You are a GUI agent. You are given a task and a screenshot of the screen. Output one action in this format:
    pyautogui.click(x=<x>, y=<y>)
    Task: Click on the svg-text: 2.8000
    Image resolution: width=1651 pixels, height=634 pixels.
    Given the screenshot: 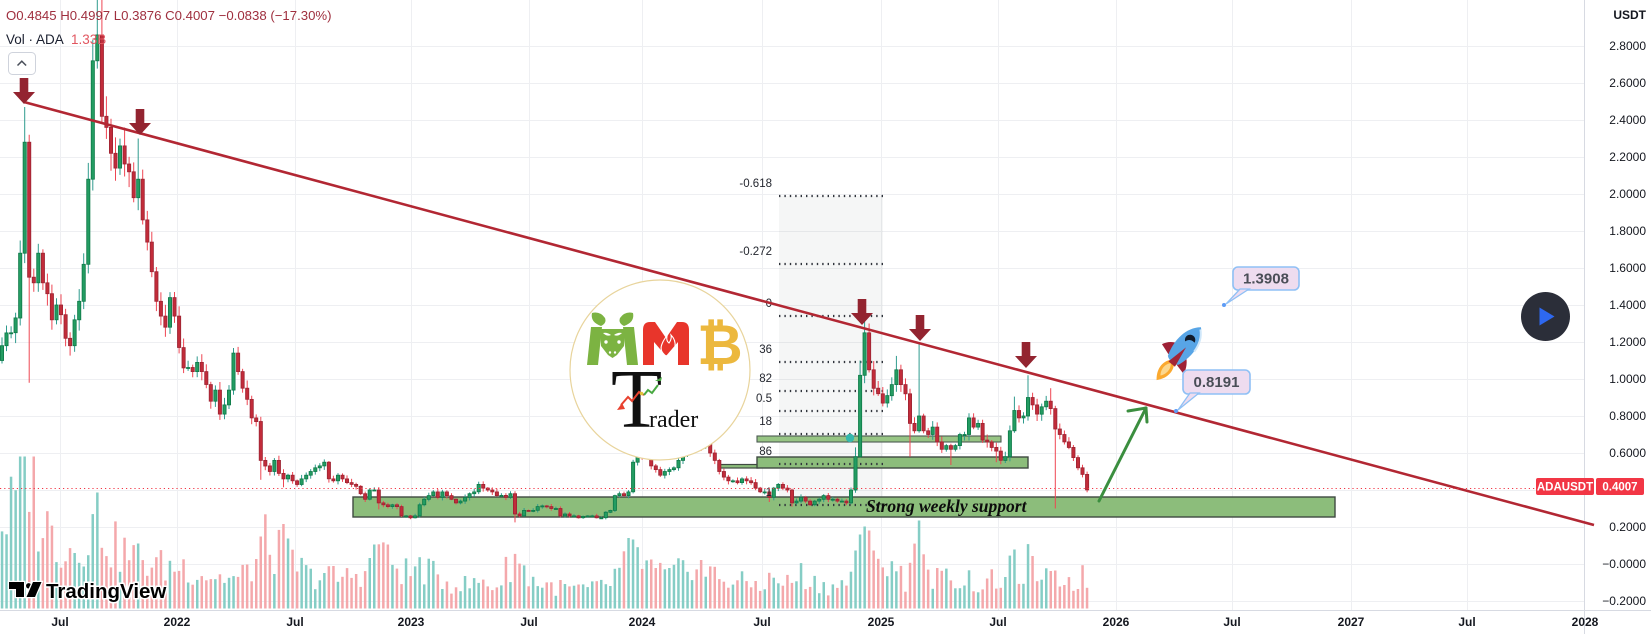 What is the action you would take?
    pyautogui.click(x=1627, y=46)
    